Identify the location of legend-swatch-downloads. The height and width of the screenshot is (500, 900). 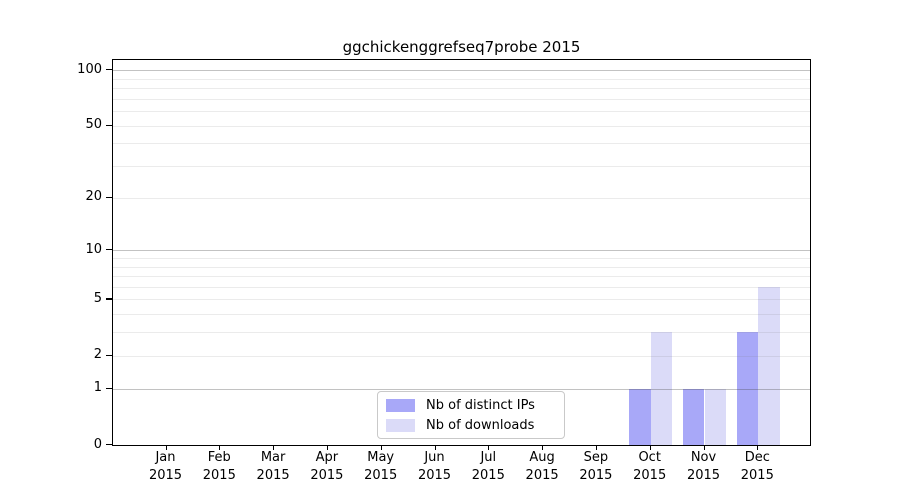
(400, 425).